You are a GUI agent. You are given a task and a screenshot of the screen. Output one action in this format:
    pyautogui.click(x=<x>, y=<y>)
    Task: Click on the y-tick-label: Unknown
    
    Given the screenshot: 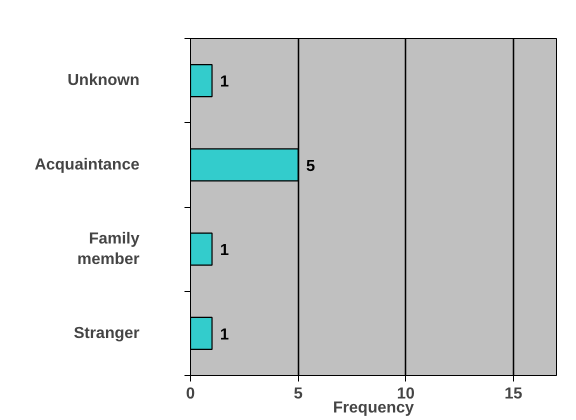 What is the action you would take?
    pyautogui.click(x=104, y=81)
    